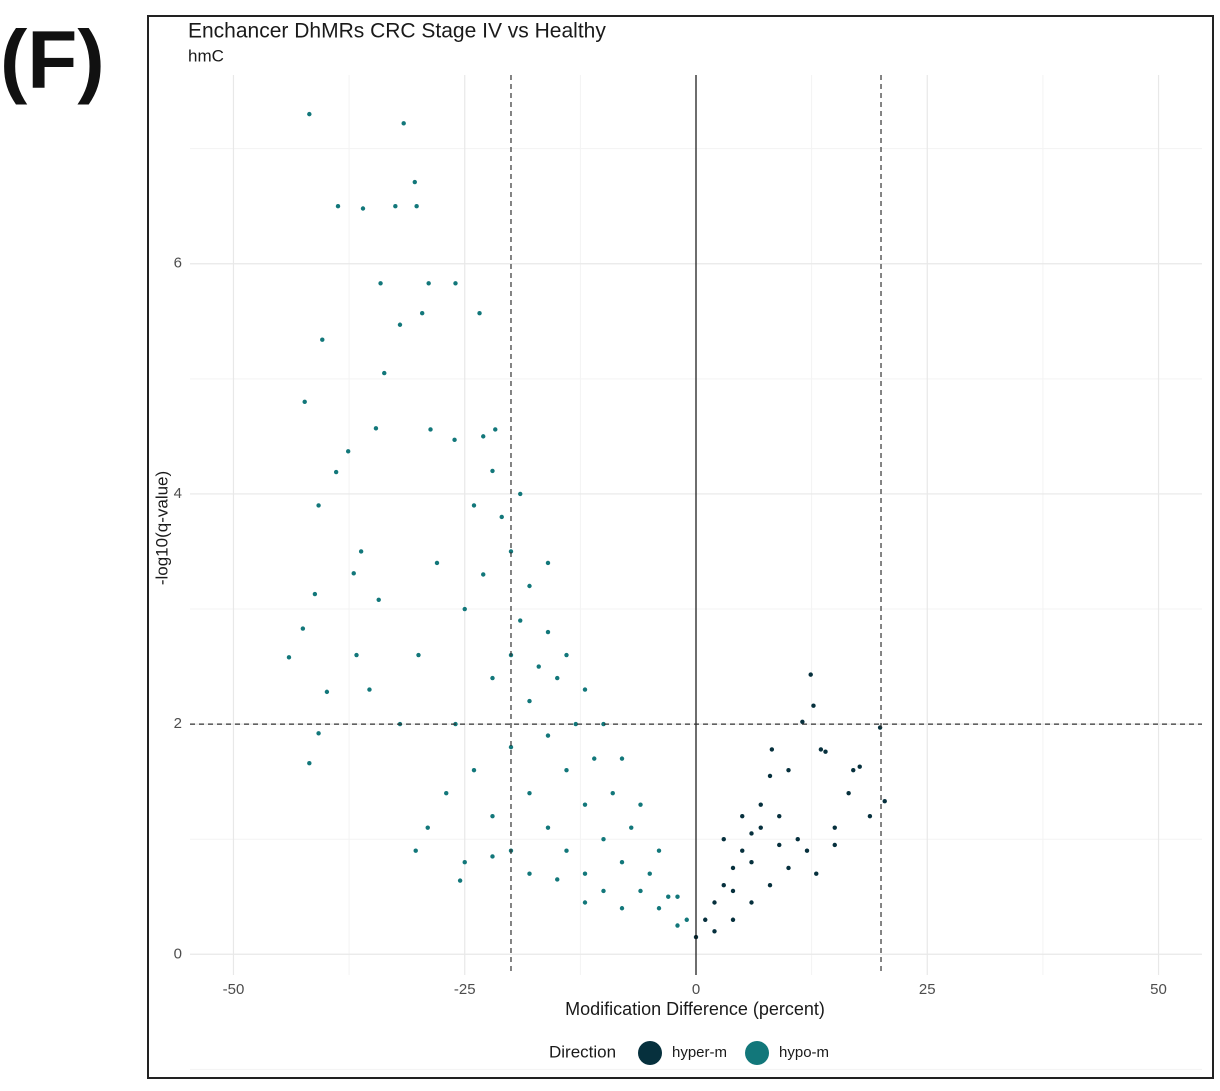 Image resolution: width=1220 pixels, height=1091 pixels. I want to click on legend-title: Direction, so click(582, 1051).